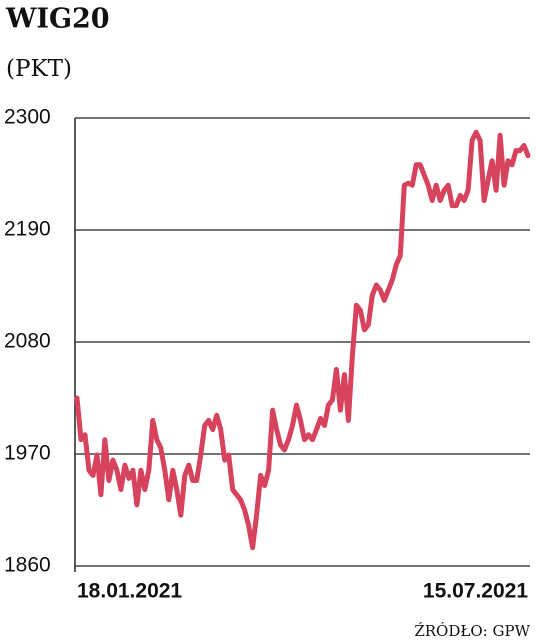 Image resolution: width=536 pixels, height=644 pixels. What do you see at coordinates (27, 453) in the screenshot?
I see `y-tick-label: 1970` at bounding box center [27, 453].